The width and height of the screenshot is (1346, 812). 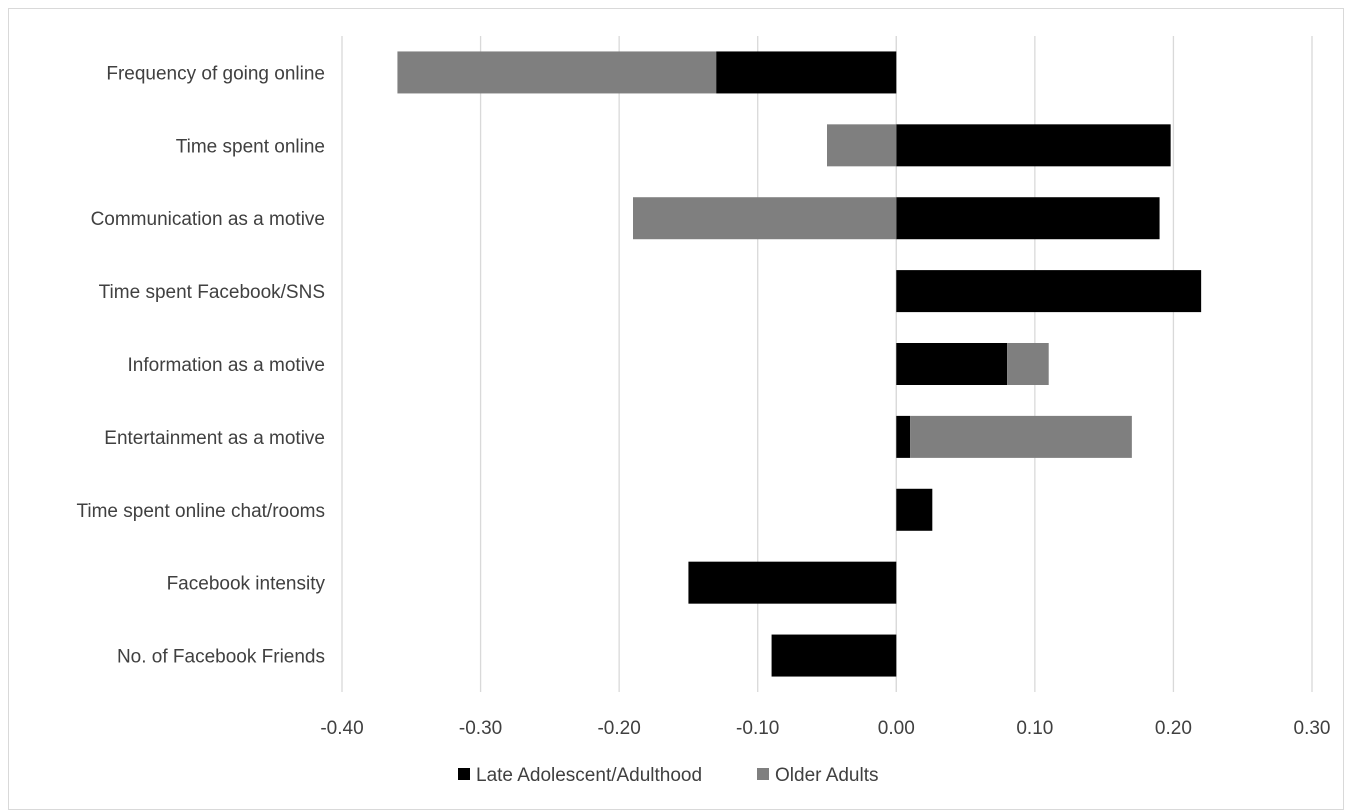 What do you see at coordinates (246, 584) in the screenshot?
I see `category-label: Facebook intensity` at bounding box center [246, 584].